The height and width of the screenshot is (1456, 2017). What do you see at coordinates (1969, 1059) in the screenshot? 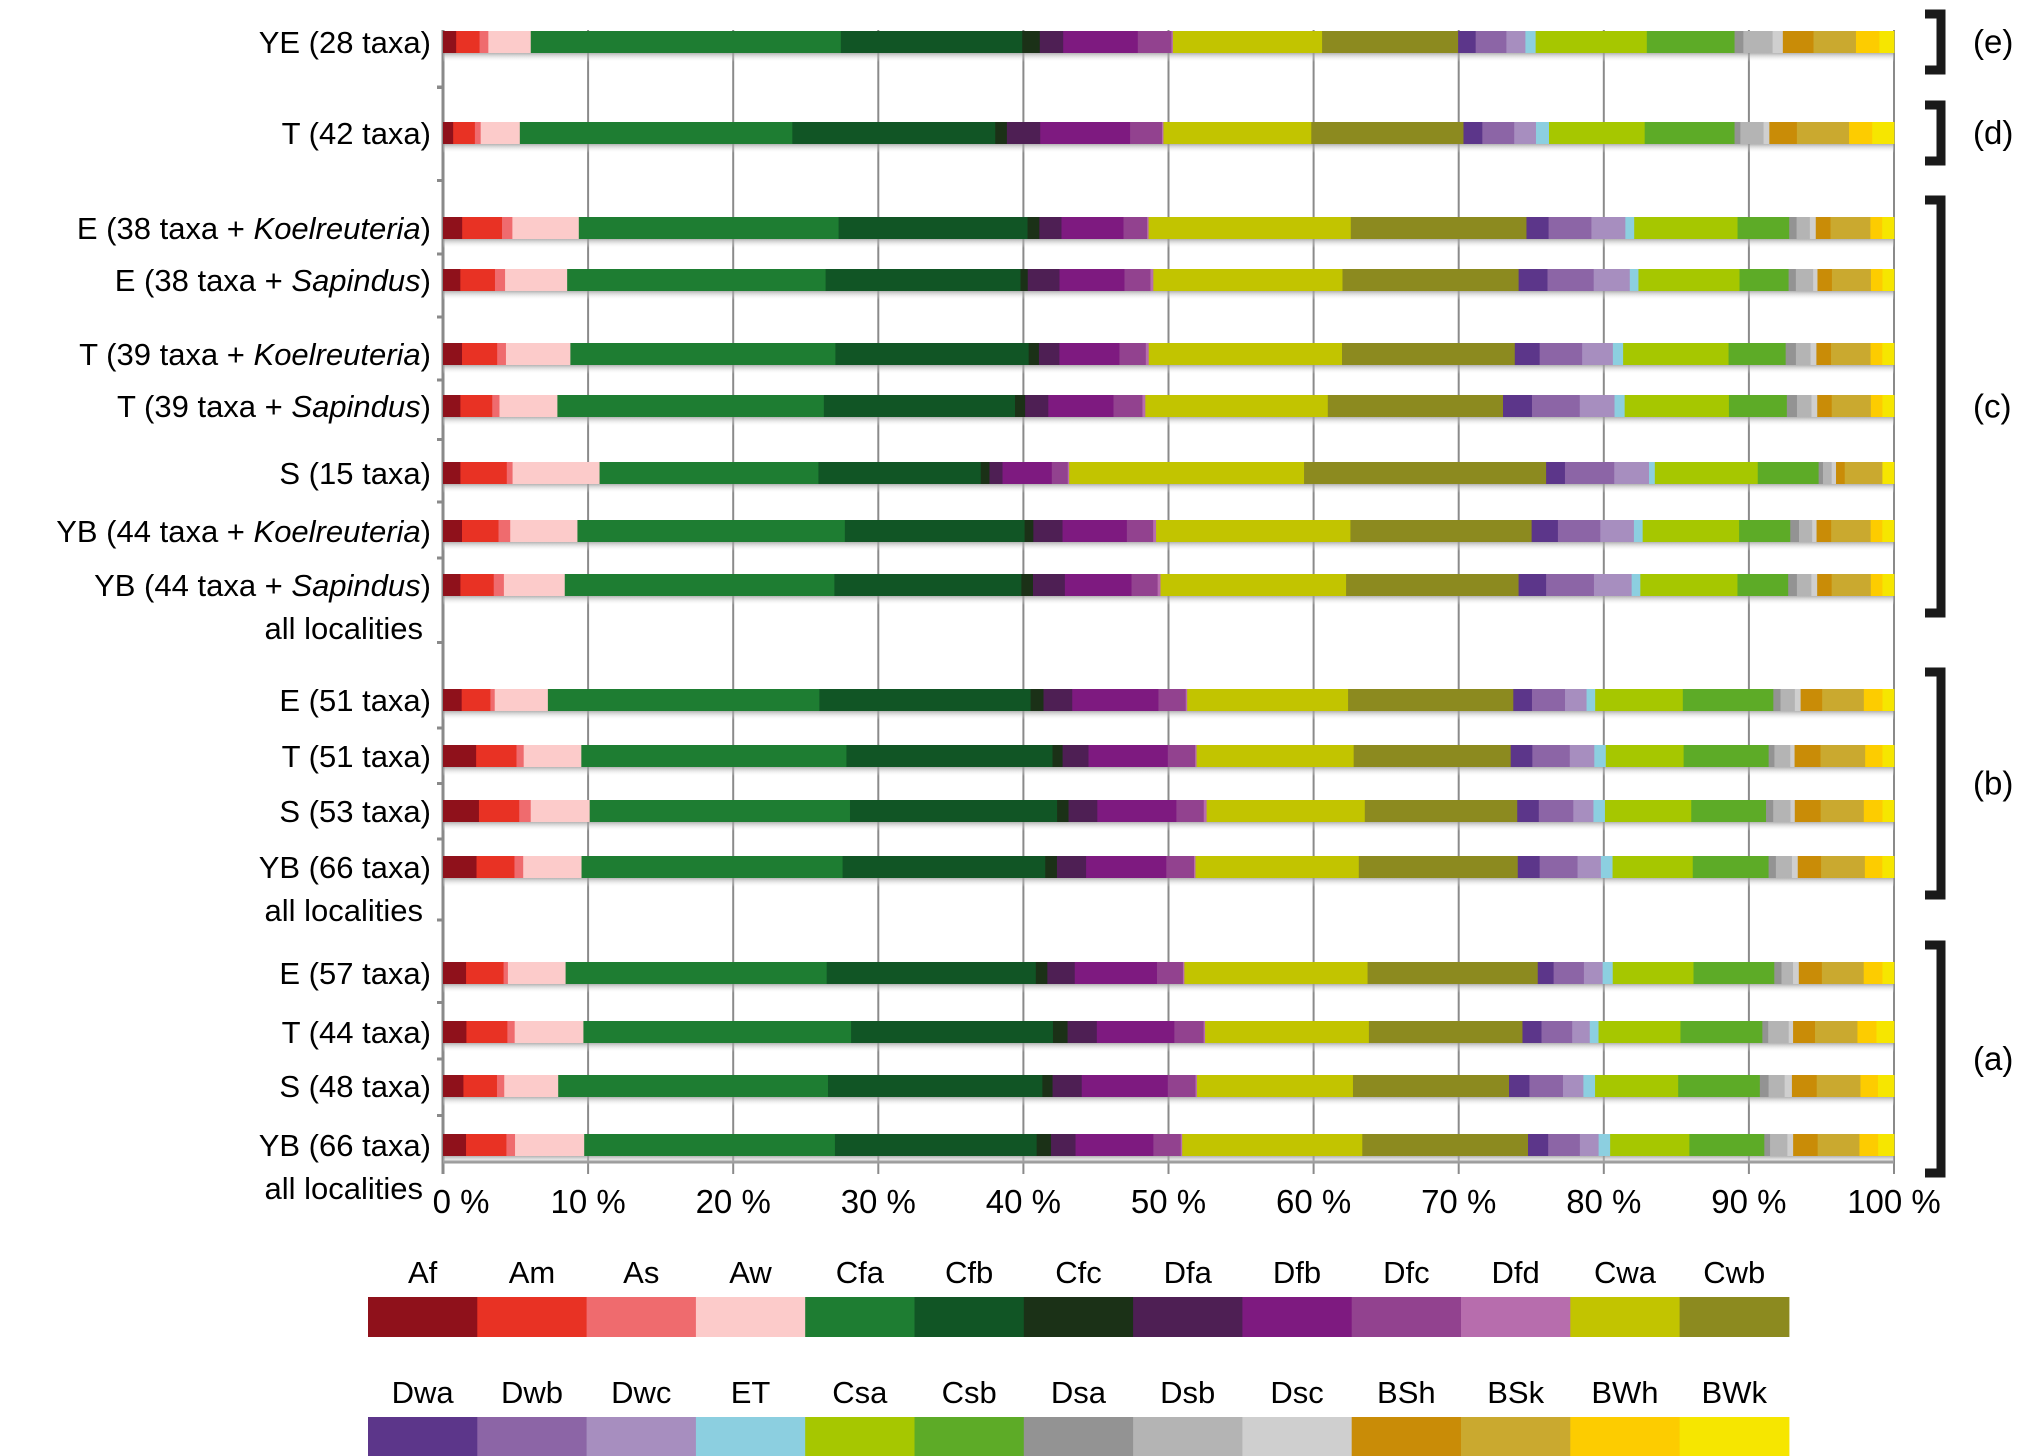
I see `group-bracket: (a)` at bounding box center [1969, 1059].